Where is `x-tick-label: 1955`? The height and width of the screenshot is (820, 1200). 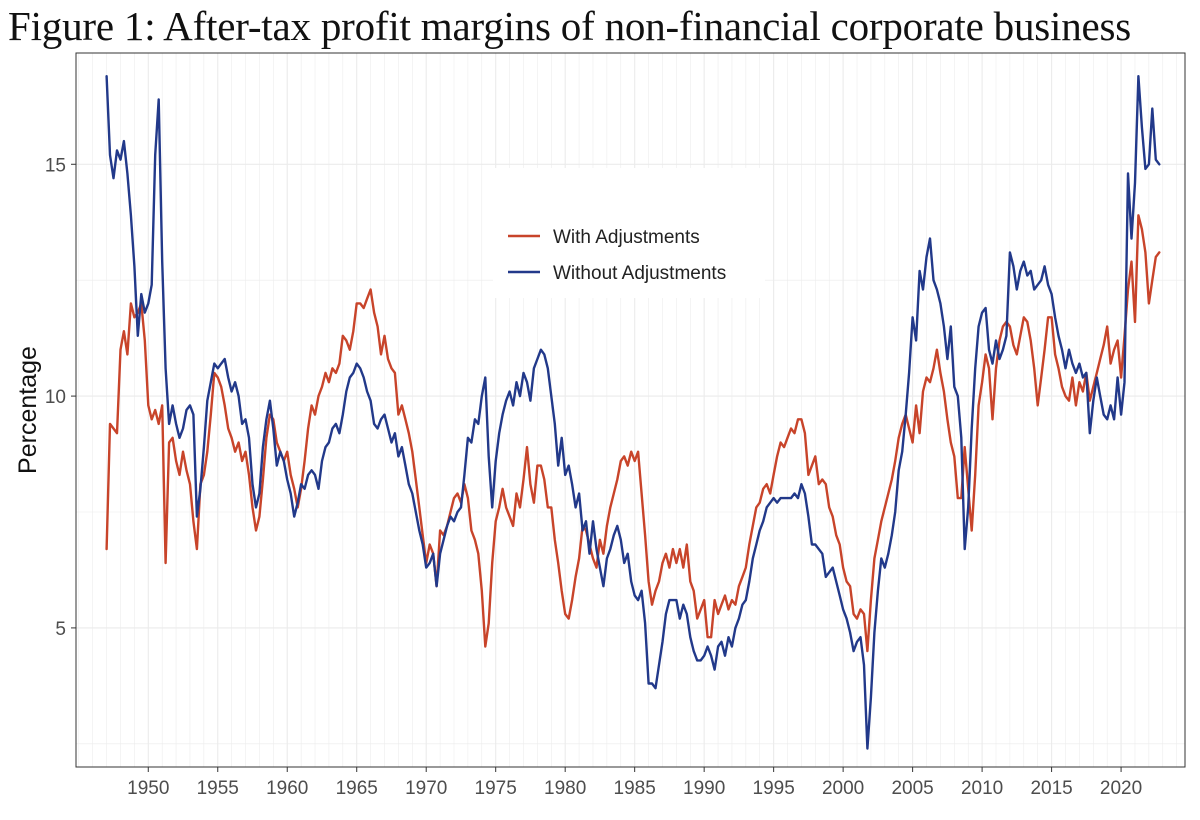
x-tick-label: 1955 is located at coordinates (218, 788).